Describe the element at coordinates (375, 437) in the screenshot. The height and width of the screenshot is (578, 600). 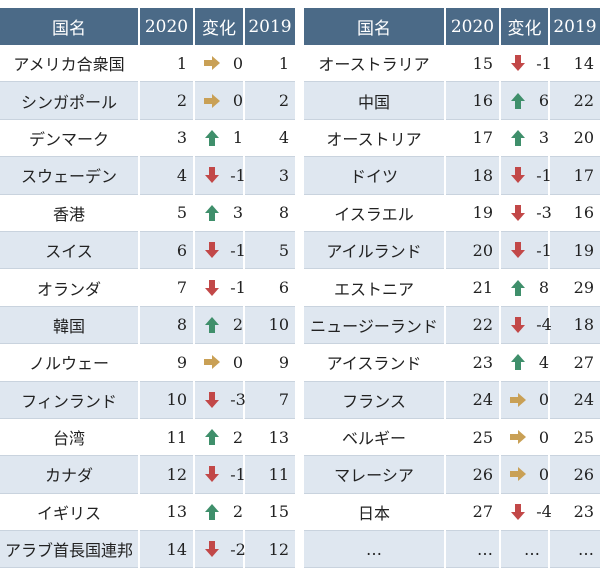
I see `country-name: ベルギー` at that location.